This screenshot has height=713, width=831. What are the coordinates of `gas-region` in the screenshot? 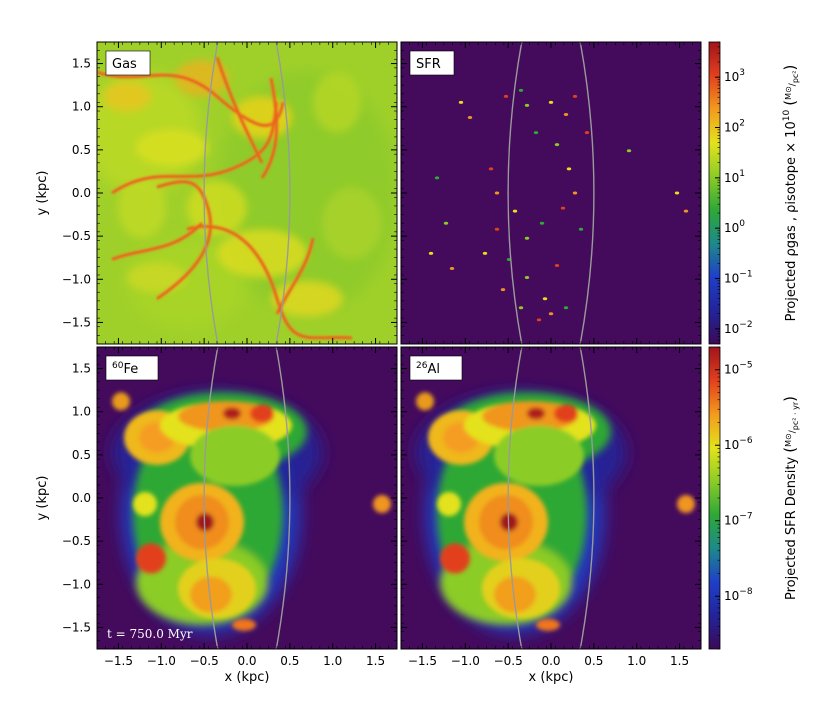 It's located at (187, 283).